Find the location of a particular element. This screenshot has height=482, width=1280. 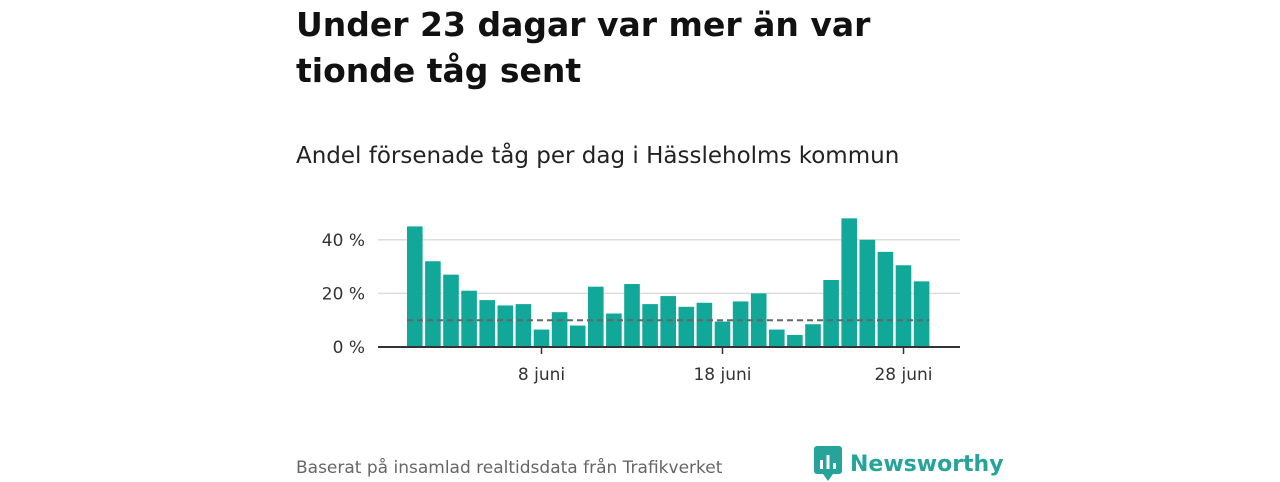

x-tick-label: 8 juni is located at coordinates (541, 375).